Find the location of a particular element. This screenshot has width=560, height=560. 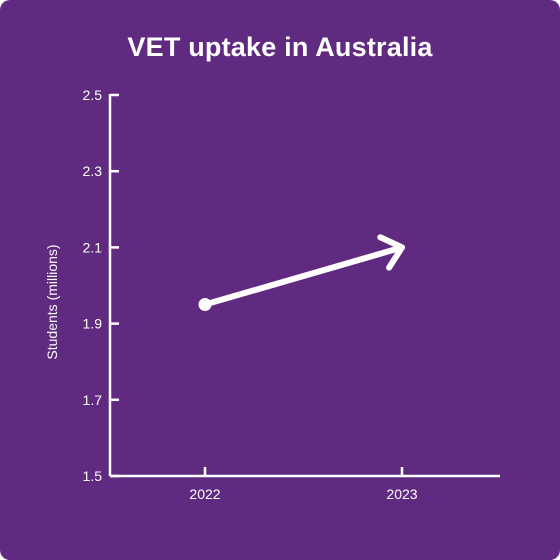

series is located at coordinates (301, 273).